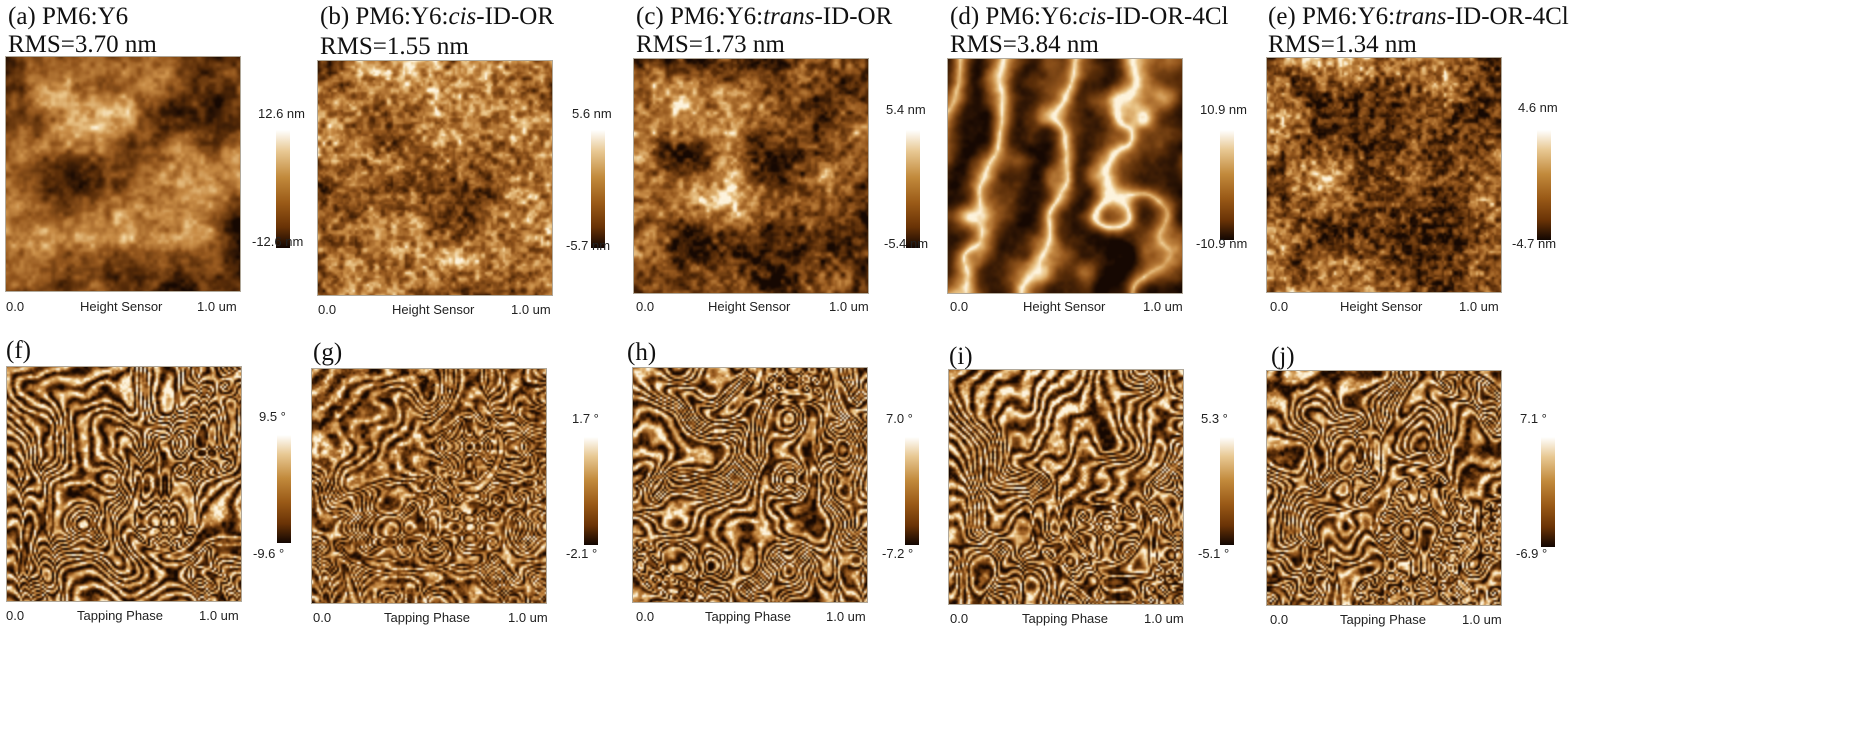 This screenshot has height=746, width=1863. I want to click on panel-title: (a) PM6:Y6, so click(68, 16).